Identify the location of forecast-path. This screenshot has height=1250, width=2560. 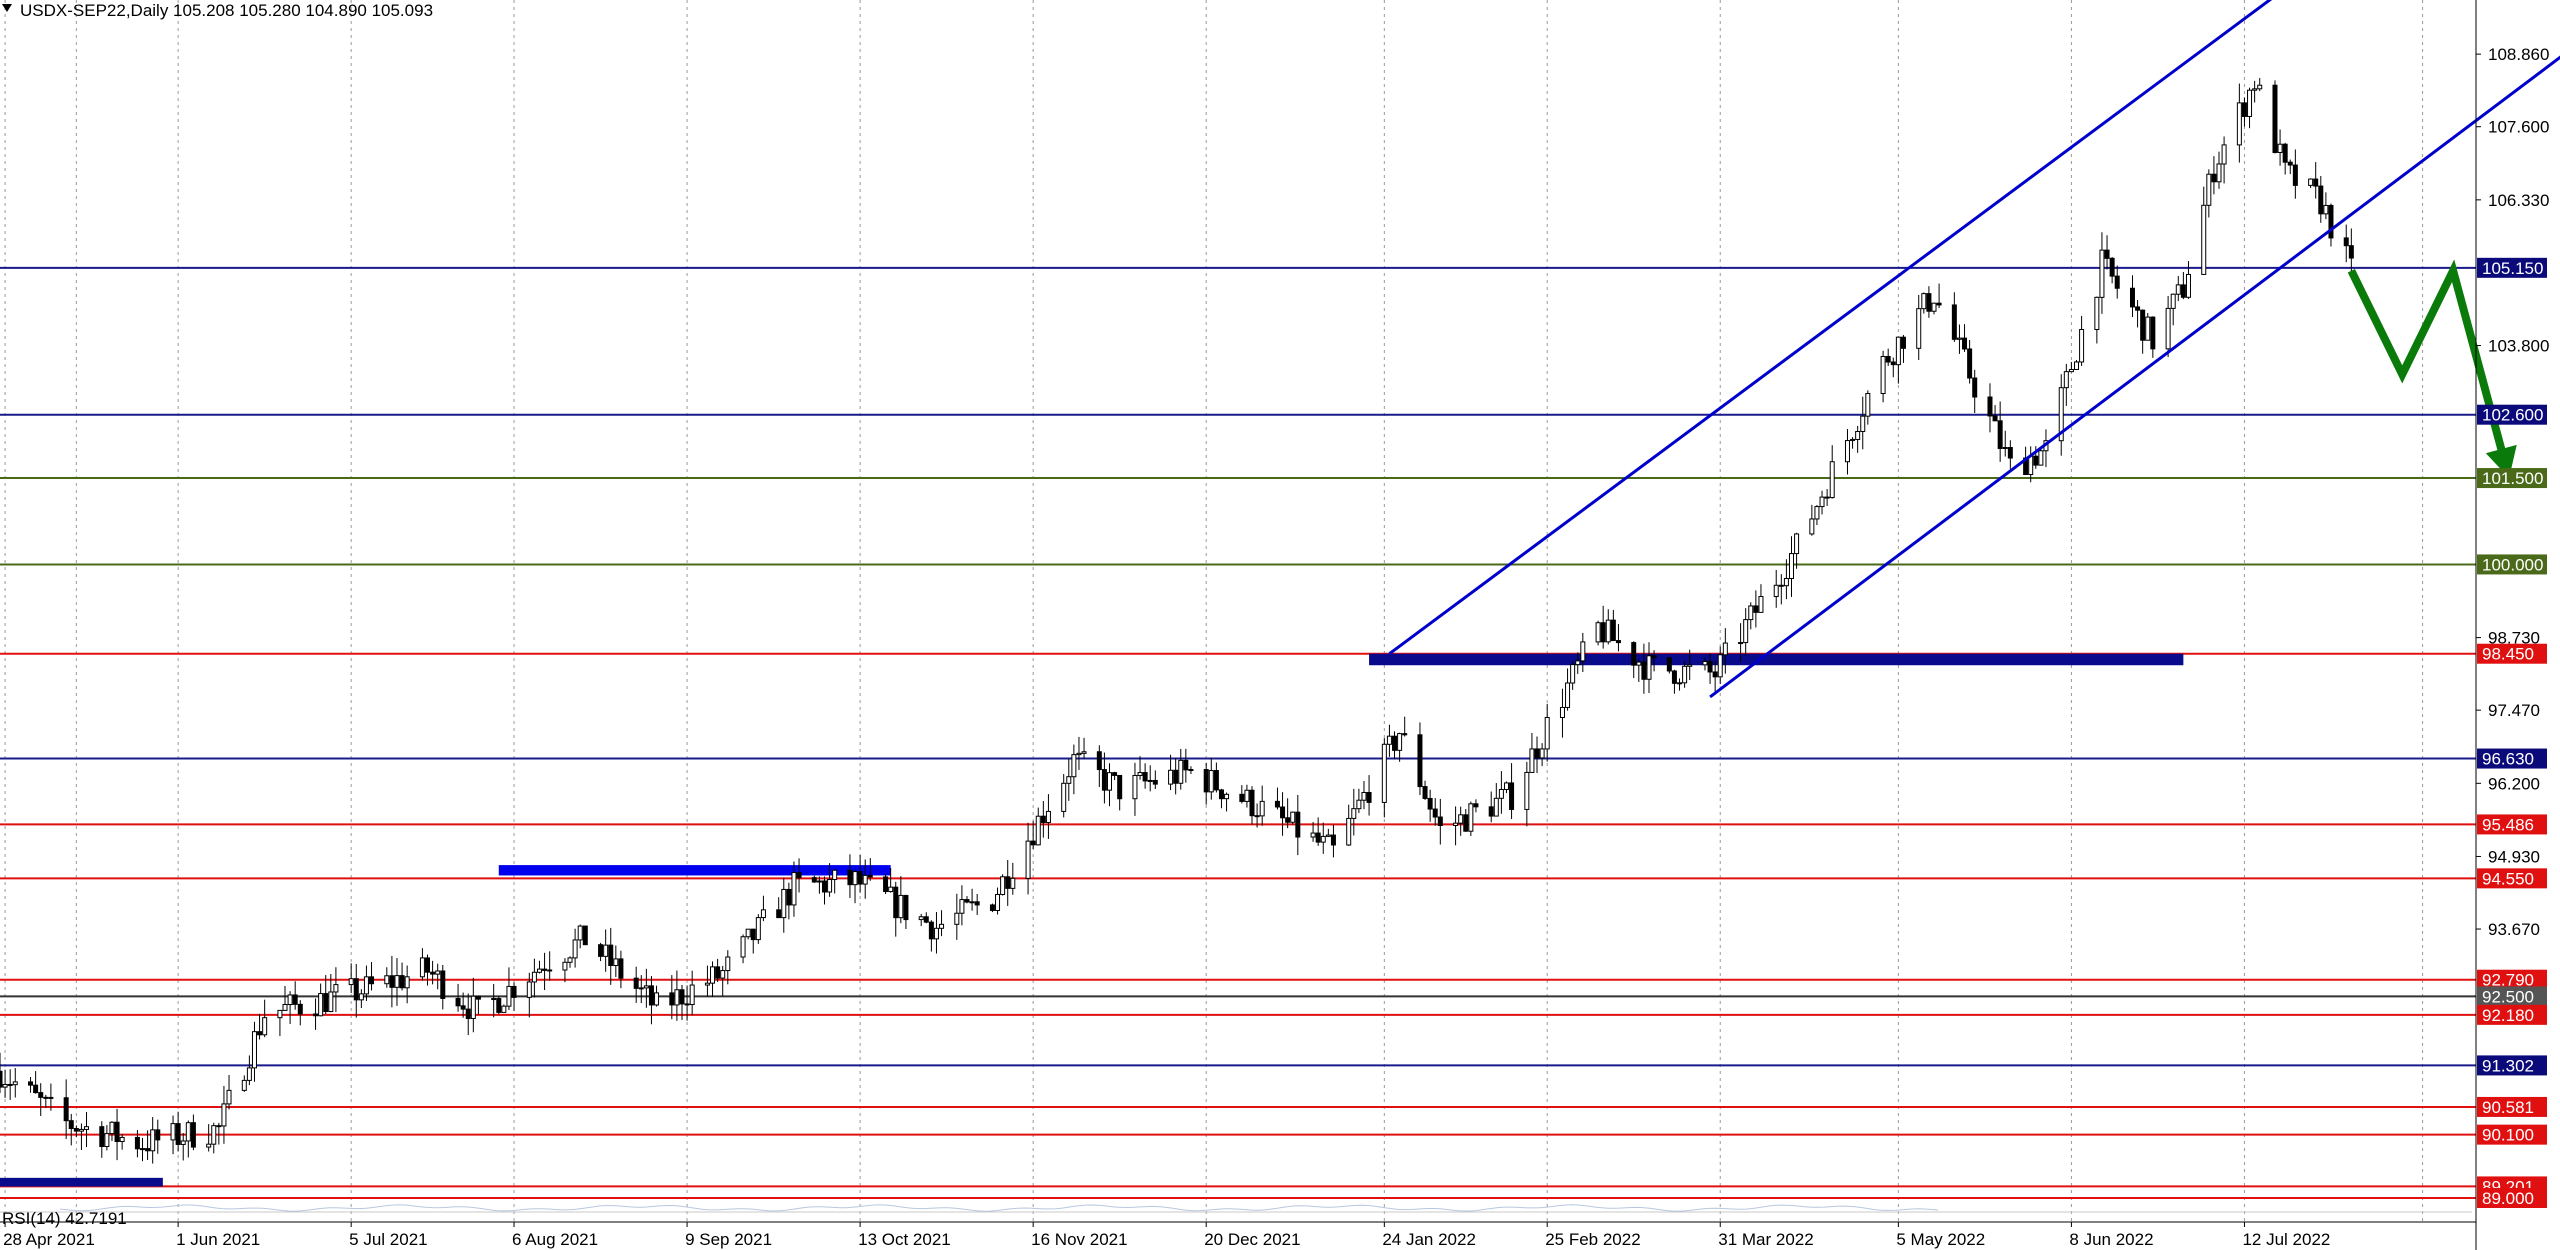
(2430, 369).